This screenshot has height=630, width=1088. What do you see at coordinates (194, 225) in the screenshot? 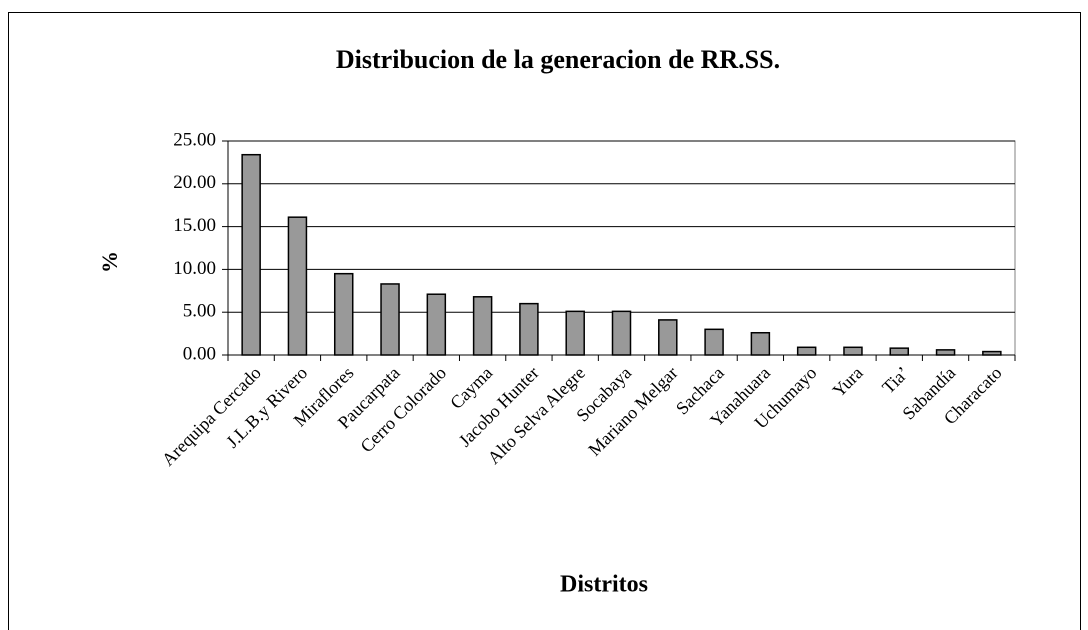
I see `y-tick-label: 15.00` at bounding box center [194, 225].